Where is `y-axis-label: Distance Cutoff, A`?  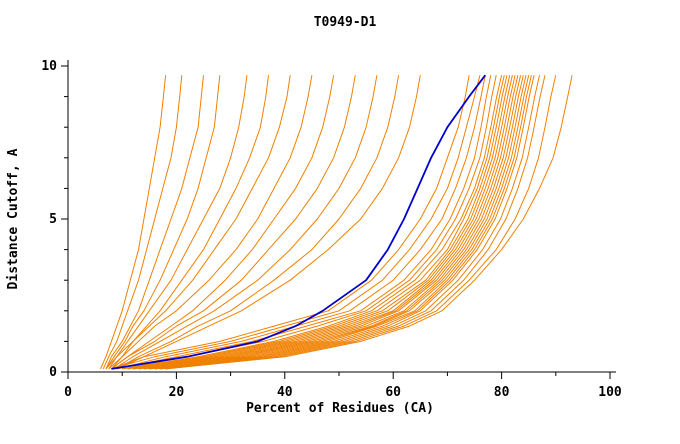
y-axis-label: Distance Cutoff, A is located at coordinates (13, 218).